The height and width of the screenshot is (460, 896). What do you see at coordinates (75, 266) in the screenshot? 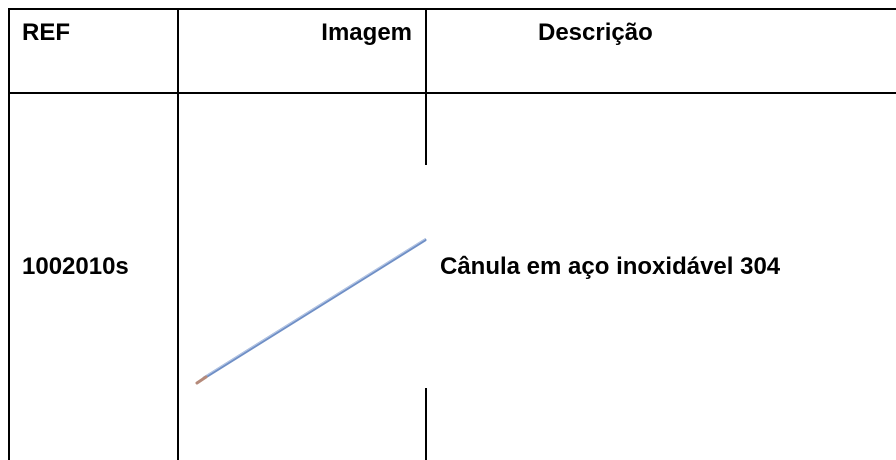
I see `ref-cell: 1002010s` at bounding box center [75, 266].